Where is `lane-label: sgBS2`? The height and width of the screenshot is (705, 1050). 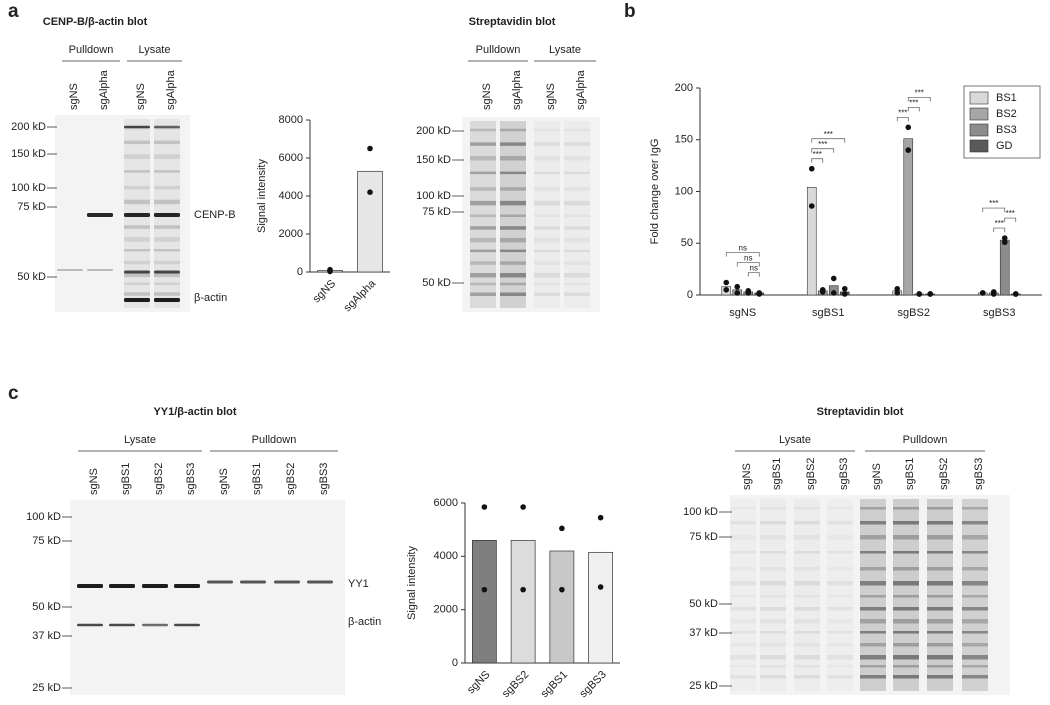
lane-label: sgBS2 is located at coordinates (291, 479).